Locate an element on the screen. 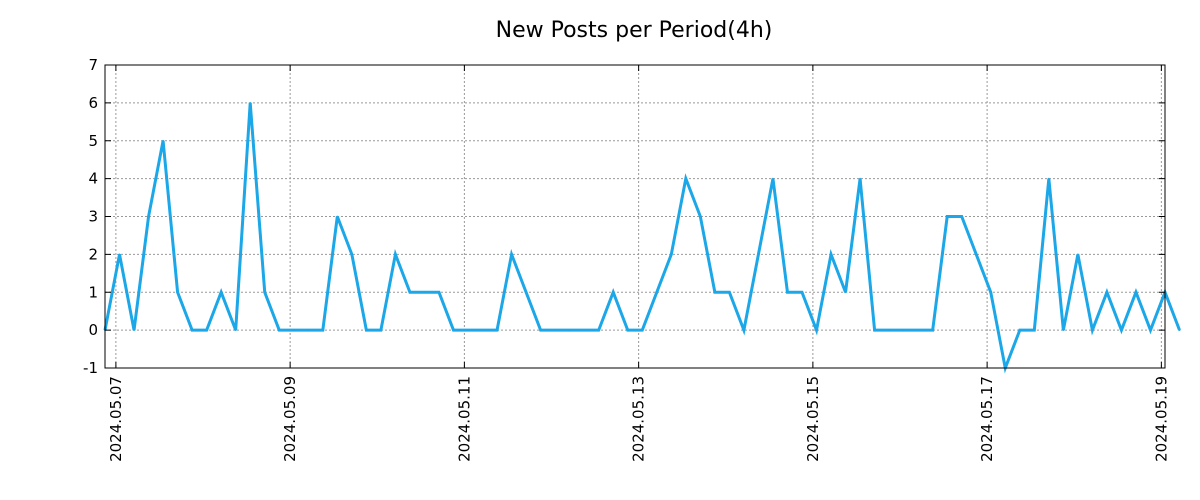 The height and width of the screenshot is (500, 1200). y-tick-label: 3 is located at coordinates (93, 217).